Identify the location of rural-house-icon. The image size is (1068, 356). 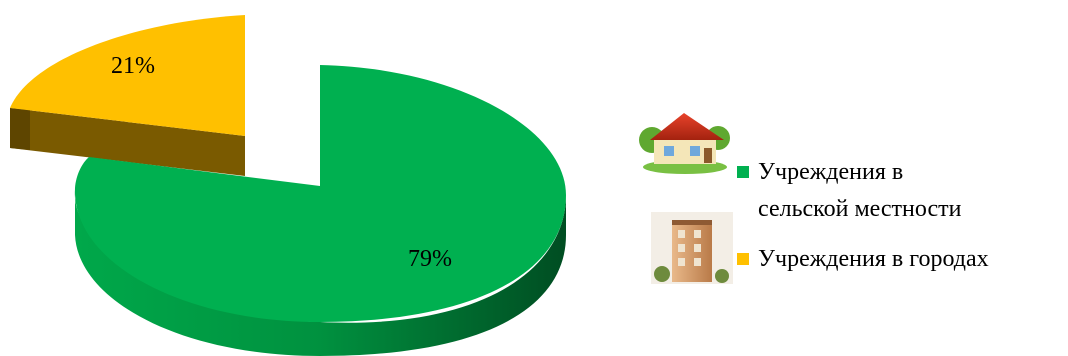
(687, 143).